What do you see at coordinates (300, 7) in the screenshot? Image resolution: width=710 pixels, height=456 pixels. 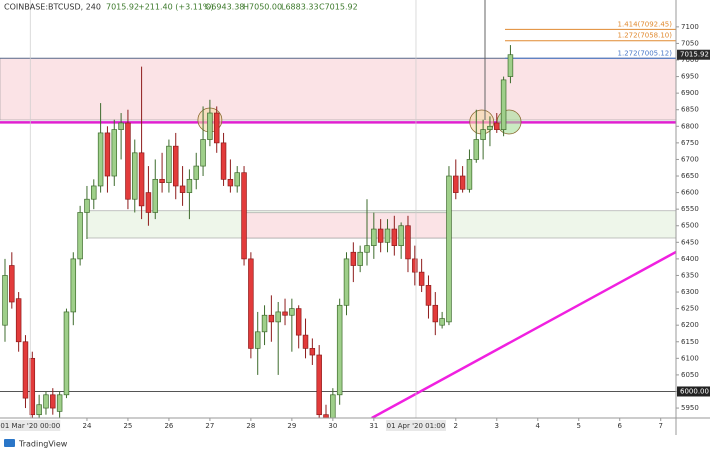 I see `low: L6883.33` at bounding box center [300, 7].